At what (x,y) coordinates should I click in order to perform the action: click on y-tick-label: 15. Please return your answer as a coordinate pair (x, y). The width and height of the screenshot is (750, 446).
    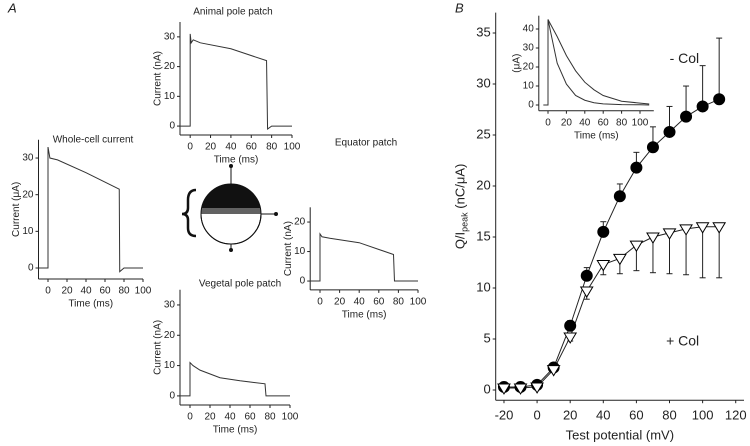
    Looking at the image, I should click on (483, 235).